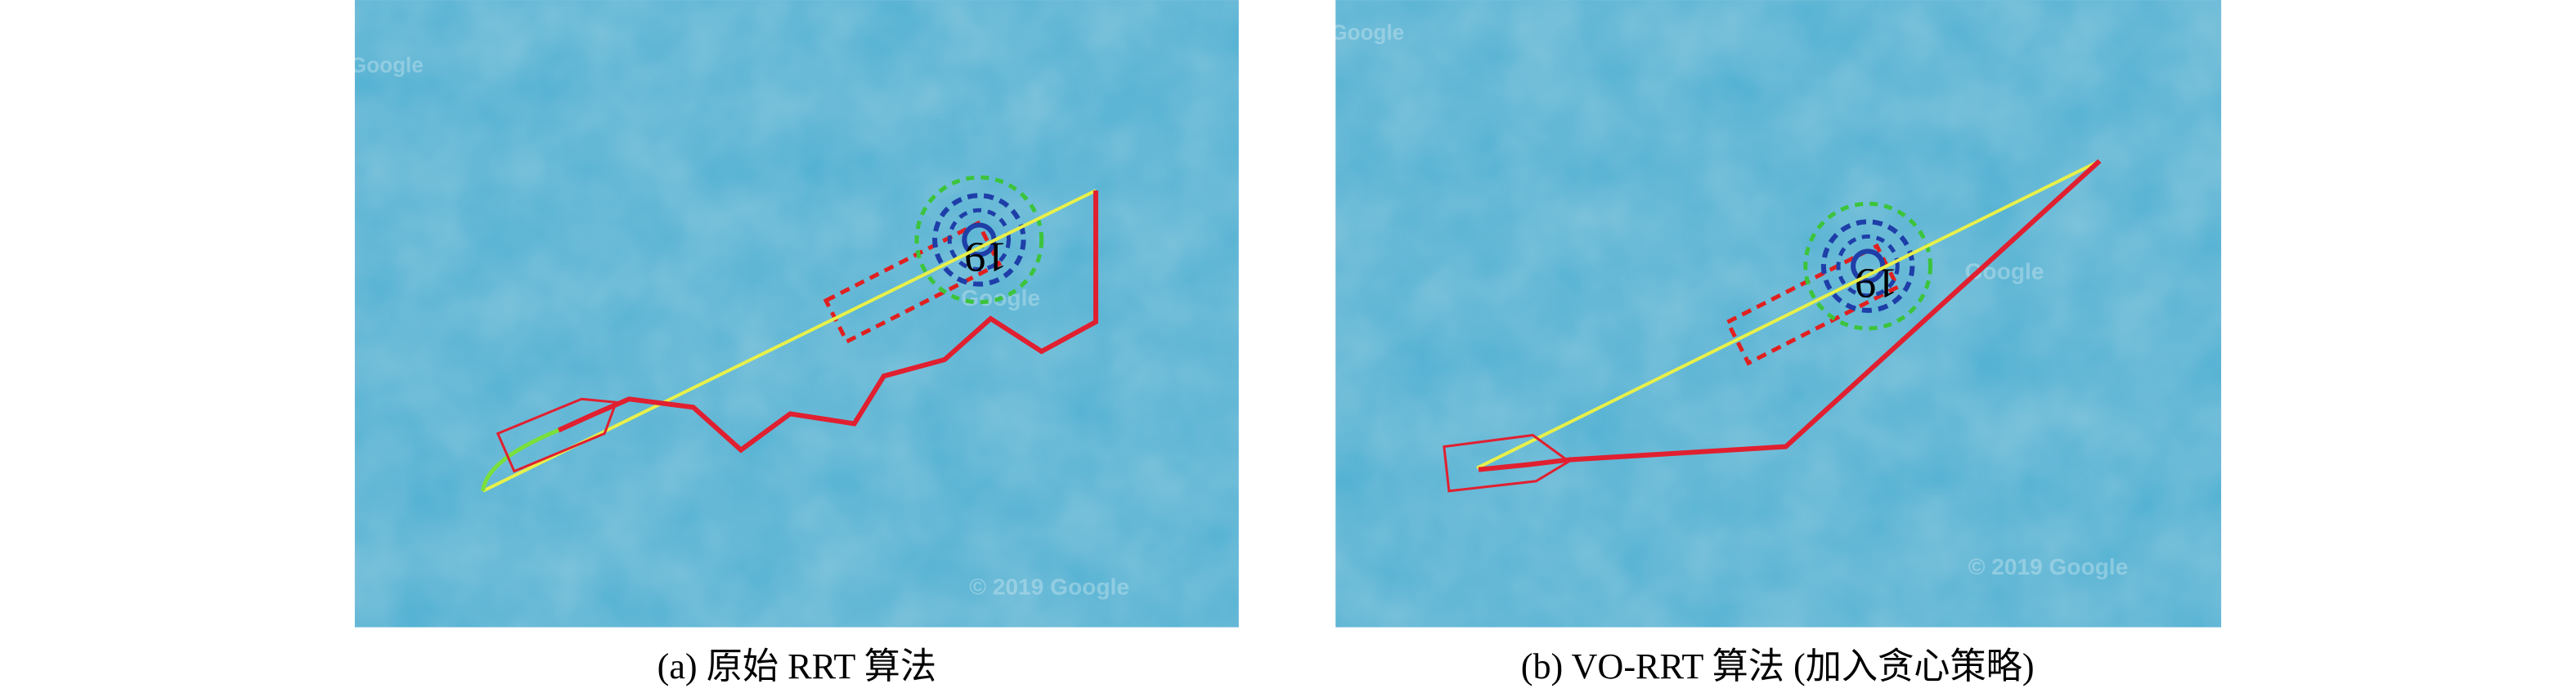 This screenshot has height=693, width=2576. What do you see at coordinates (796, 666) in the screenshot?
I see `caption: (a) 原始 RRT 算法` at bounding box center [796, 666].